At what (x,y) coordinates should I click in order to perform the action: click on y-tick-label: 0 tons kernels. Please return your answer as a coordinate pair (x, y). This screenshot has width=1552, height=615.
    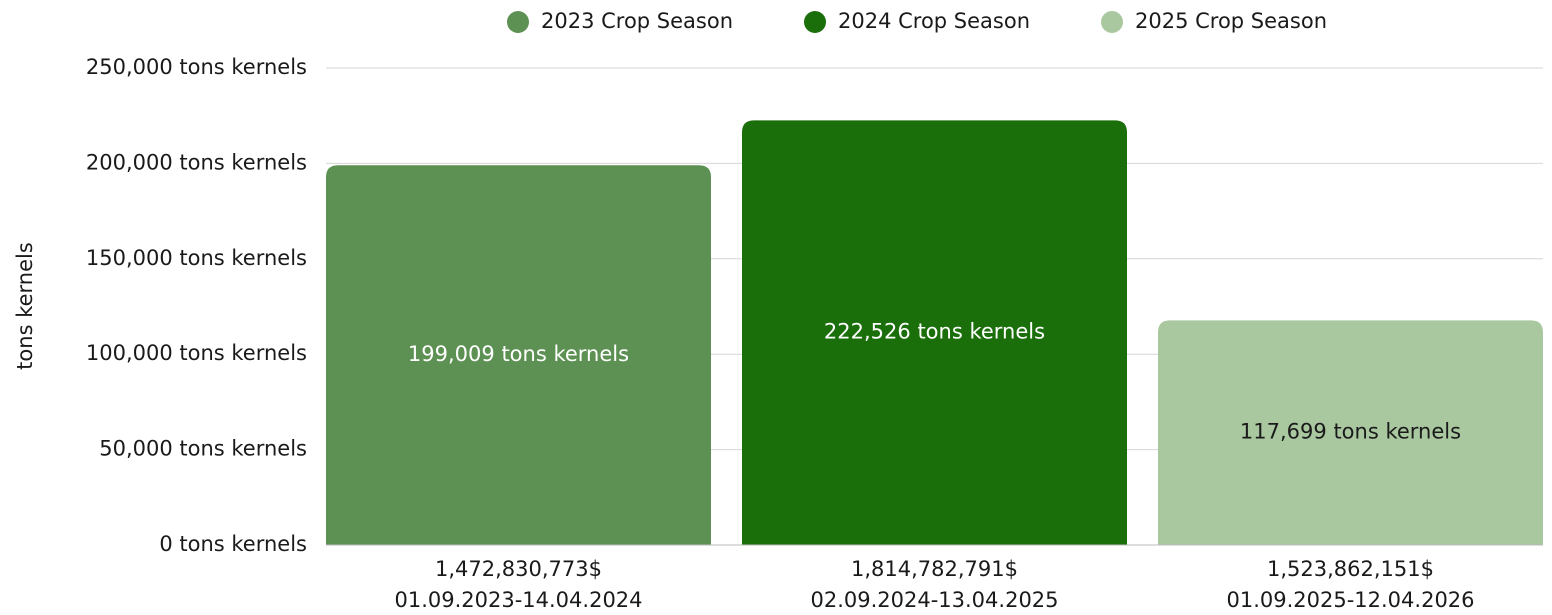
    Looking at the image, I should click on (233, 544).